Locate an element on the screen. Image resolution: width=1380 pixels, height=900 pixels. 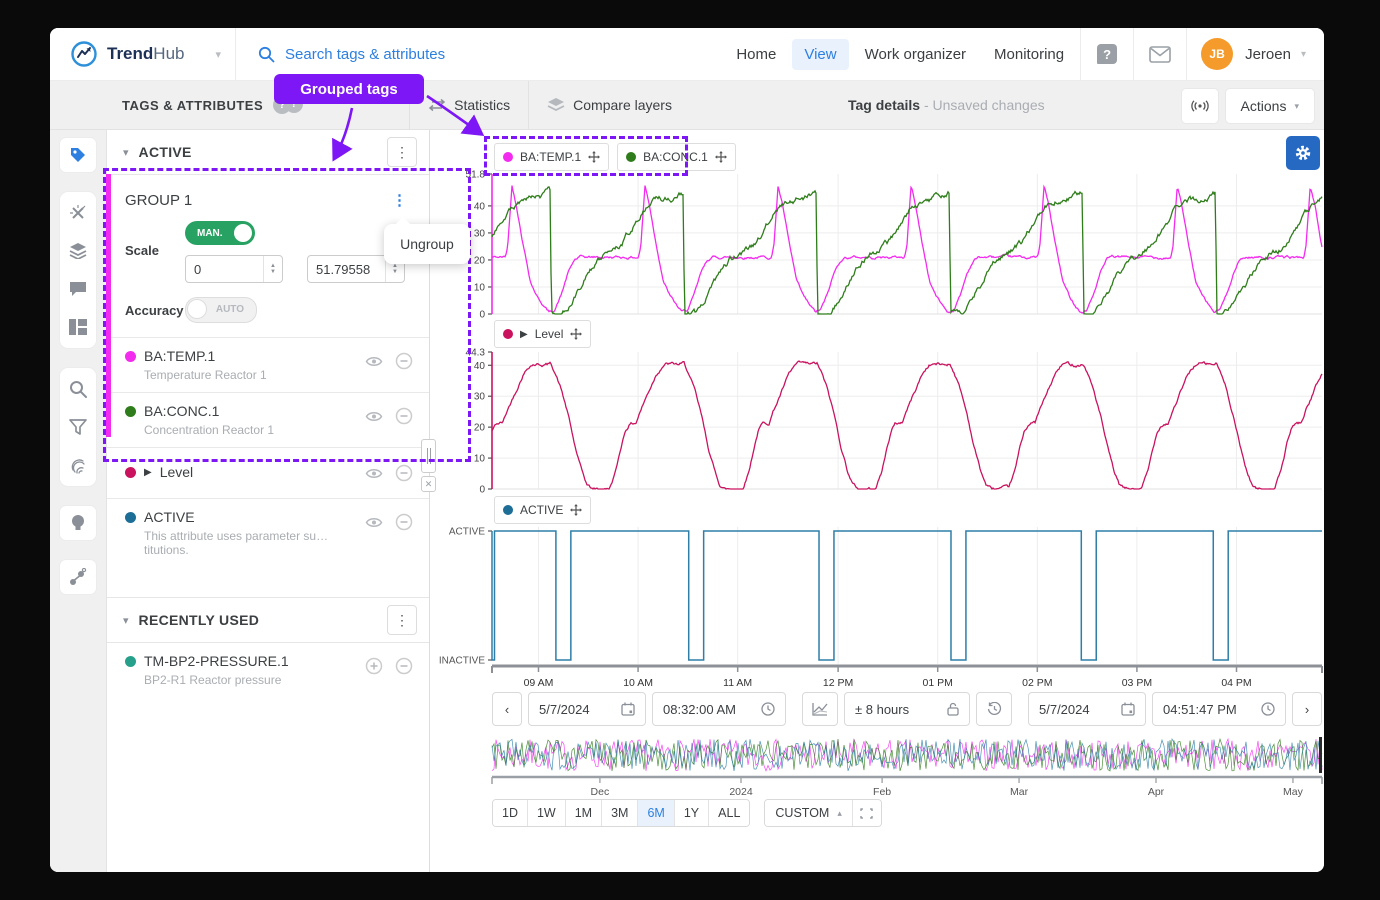
chart-level: 44.3 40 30 20 10 0 is located at coordinates (877, 420).